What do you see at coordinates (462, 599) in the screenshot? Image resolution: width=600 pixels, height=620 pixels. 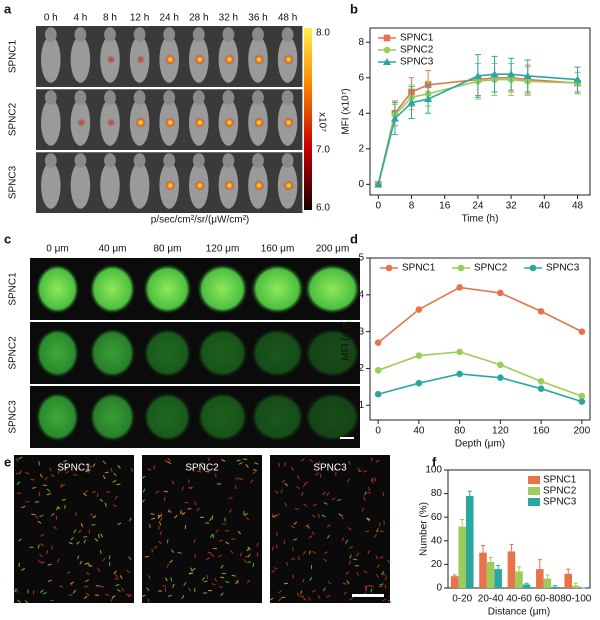 I see `x-tick-label: 0-20` at bounding box center [462, 599].